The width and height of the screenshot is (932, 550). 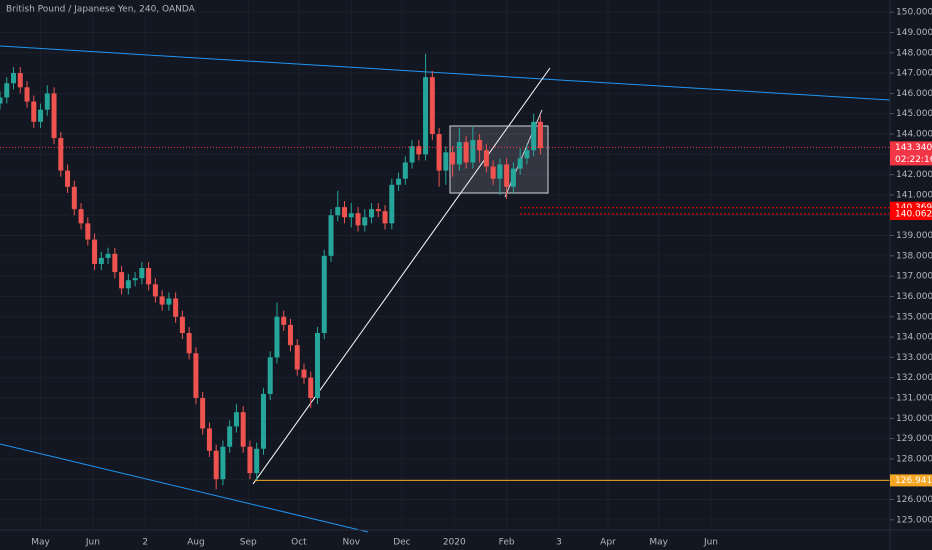 I want to click on x-tick-label: Oct, so click(x=299, y=543).